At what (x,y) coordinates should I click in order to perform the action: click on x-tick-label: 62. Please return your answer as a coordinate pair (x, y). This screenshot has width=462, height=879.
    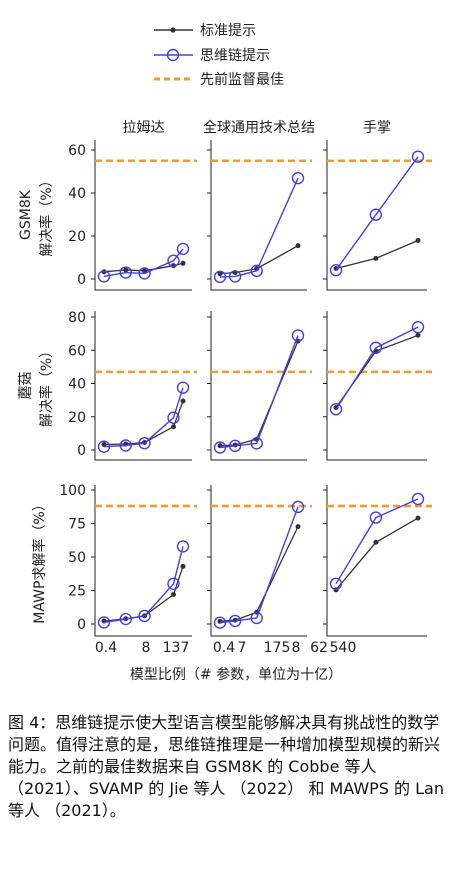
    Looking at the image, I should click on (319, 648).